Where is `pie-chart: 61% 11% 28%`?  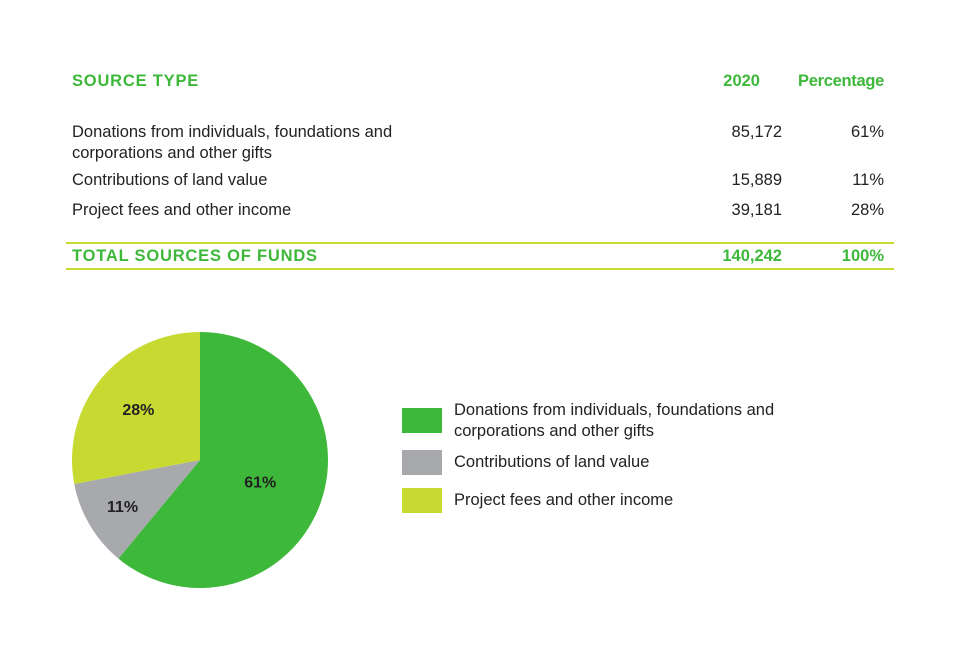
pie-chart: 61% 11% 28% is located at coordinates (199, 460).